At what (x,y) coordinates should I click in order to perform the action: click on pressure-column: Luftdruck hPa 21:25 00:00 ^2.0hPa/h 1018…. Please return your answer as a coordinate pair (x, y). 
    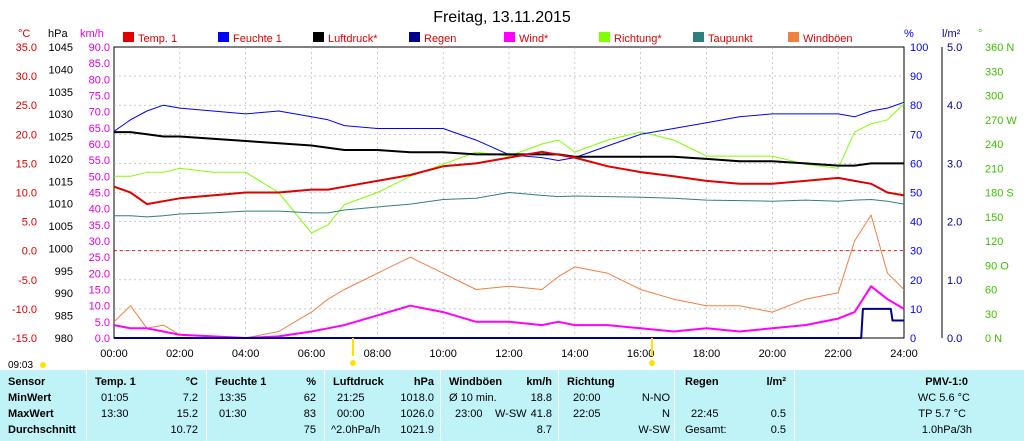
    Looking at the image, I should click on (382, 405).